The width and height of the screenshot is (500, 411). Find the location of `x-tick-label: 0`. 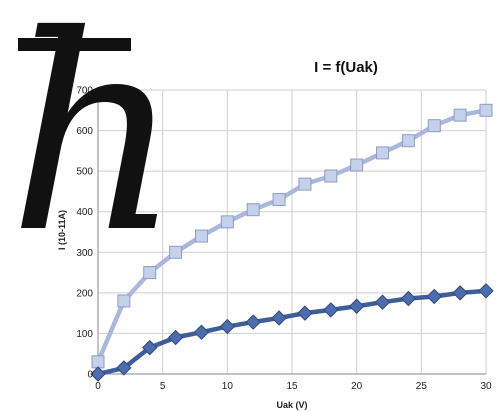

x-tick-label: 0 is located at coordinates (98, 386).